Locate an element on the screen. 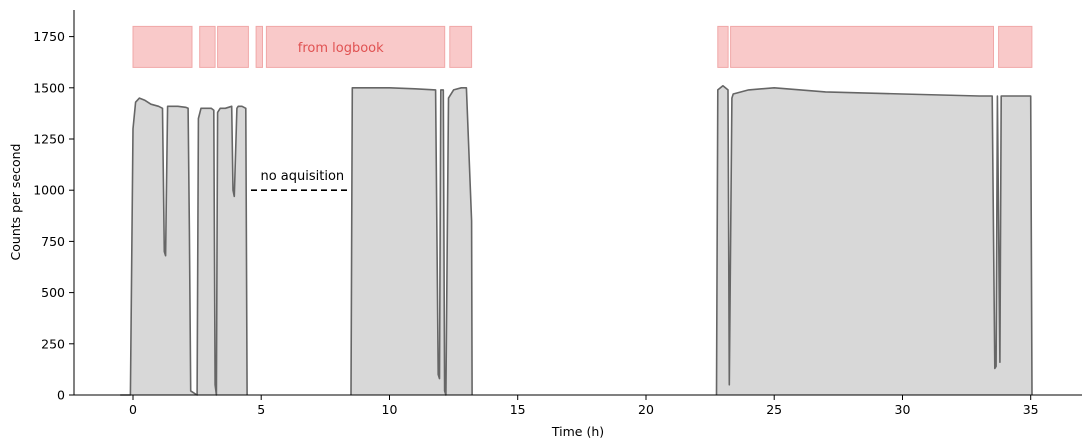  logbook-layer is located at coordinates (582, 46).